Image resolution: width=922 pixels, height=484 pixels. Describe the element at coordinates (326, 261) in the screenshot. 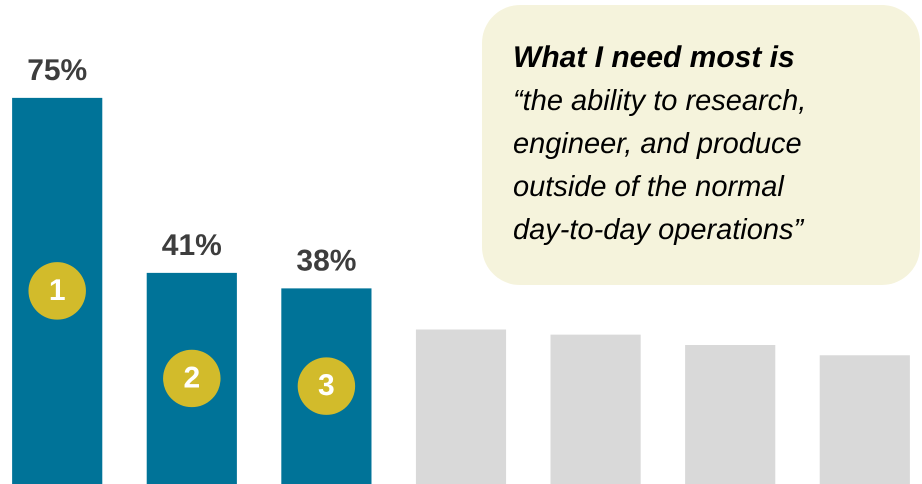

I see `data-label: 38%` at that location.